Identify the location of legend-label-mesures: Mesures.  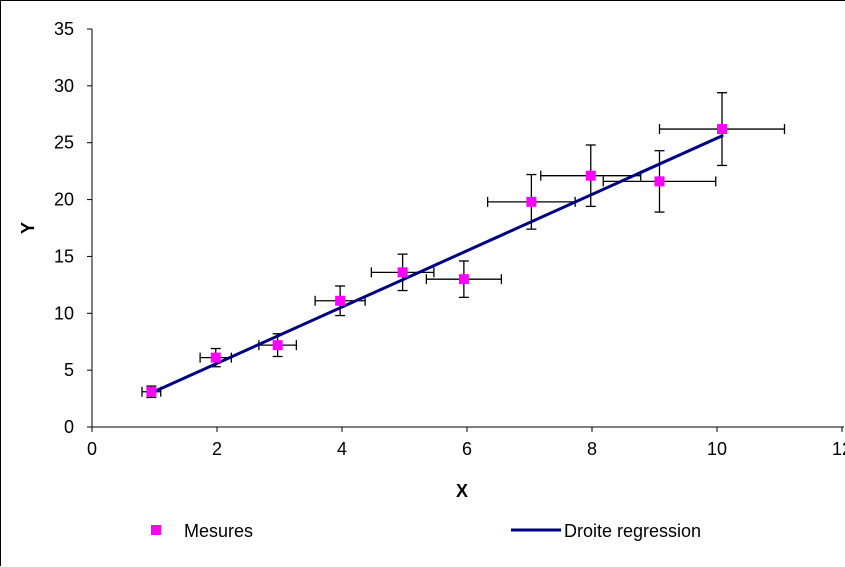
(218, 531).